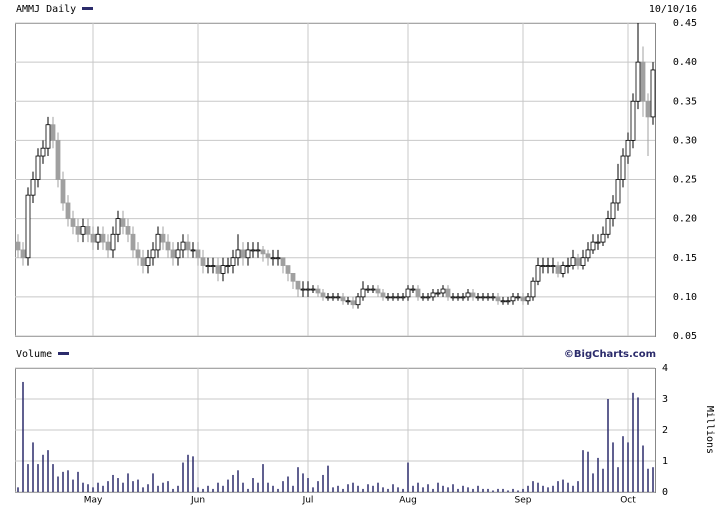  What do you see at coordinates (87, 8) in the screenshot?
I see `legend-swatch` at bounding box center [87, 8].